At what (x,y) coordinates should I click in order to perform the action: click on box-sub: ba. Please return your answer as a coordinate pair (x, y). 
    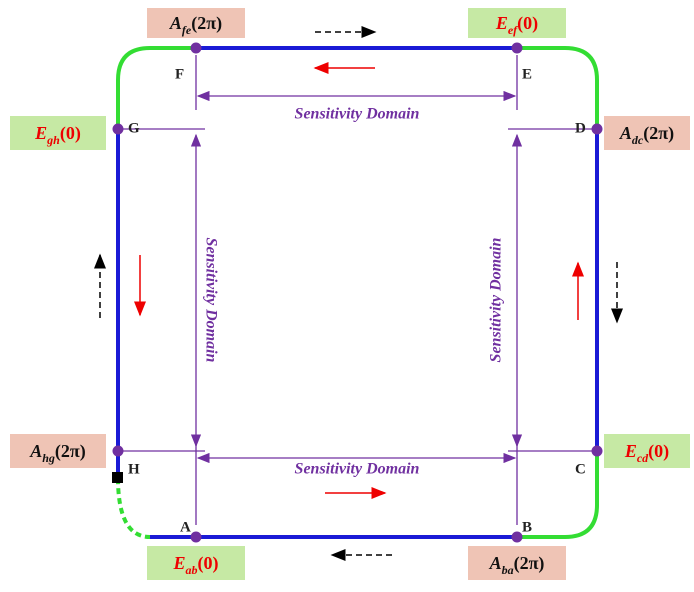
    Looking at the image, I should click on (508, 570).